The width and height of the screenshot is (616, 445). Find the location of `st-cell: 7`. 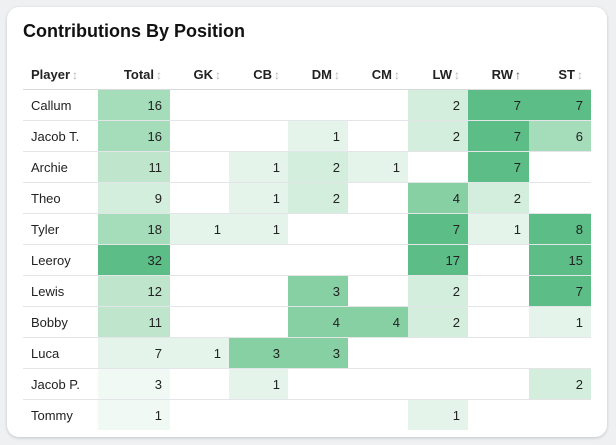

st-cell: 7 is located at coordinates (560, 291).